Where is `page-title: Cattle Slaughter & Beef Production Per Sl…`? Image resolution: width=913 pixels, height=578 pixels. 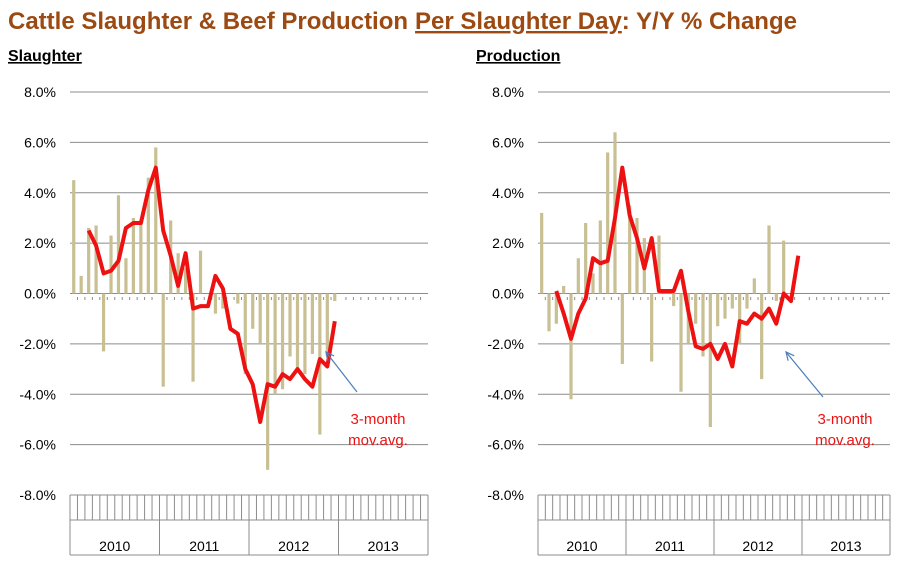 page-title: Cattle Slaughter & Beef Production Per Sl… is located at coordinates (402, 21).